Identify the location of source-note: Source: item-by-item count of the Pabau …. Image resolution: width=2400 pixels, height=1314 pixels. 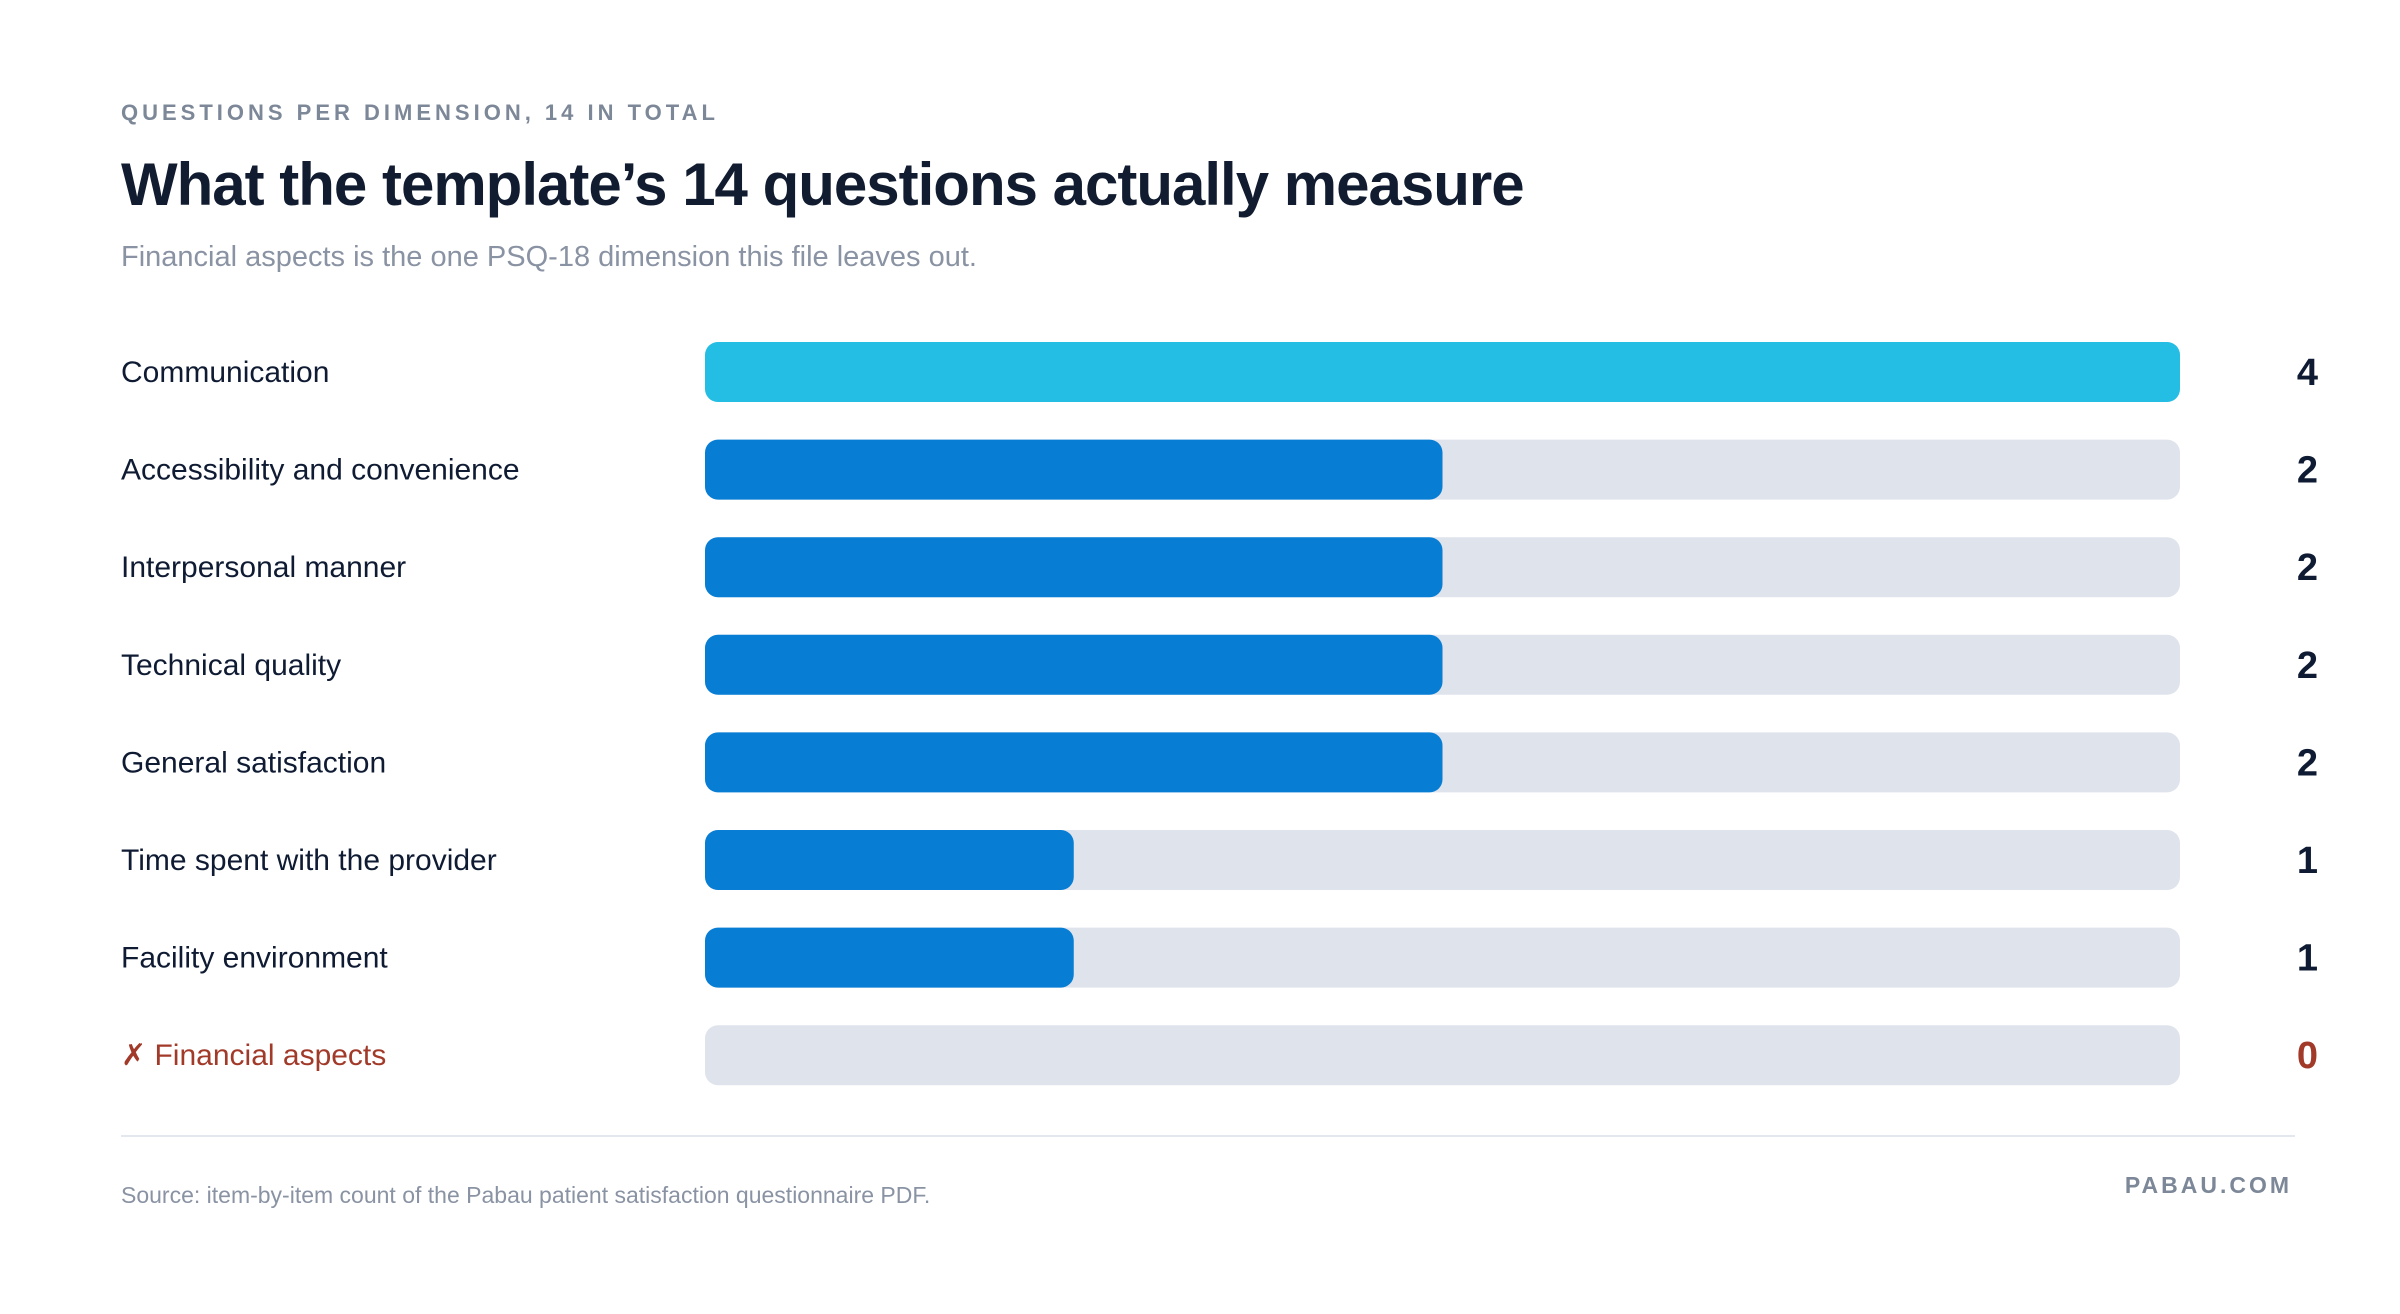
(526, 1195).